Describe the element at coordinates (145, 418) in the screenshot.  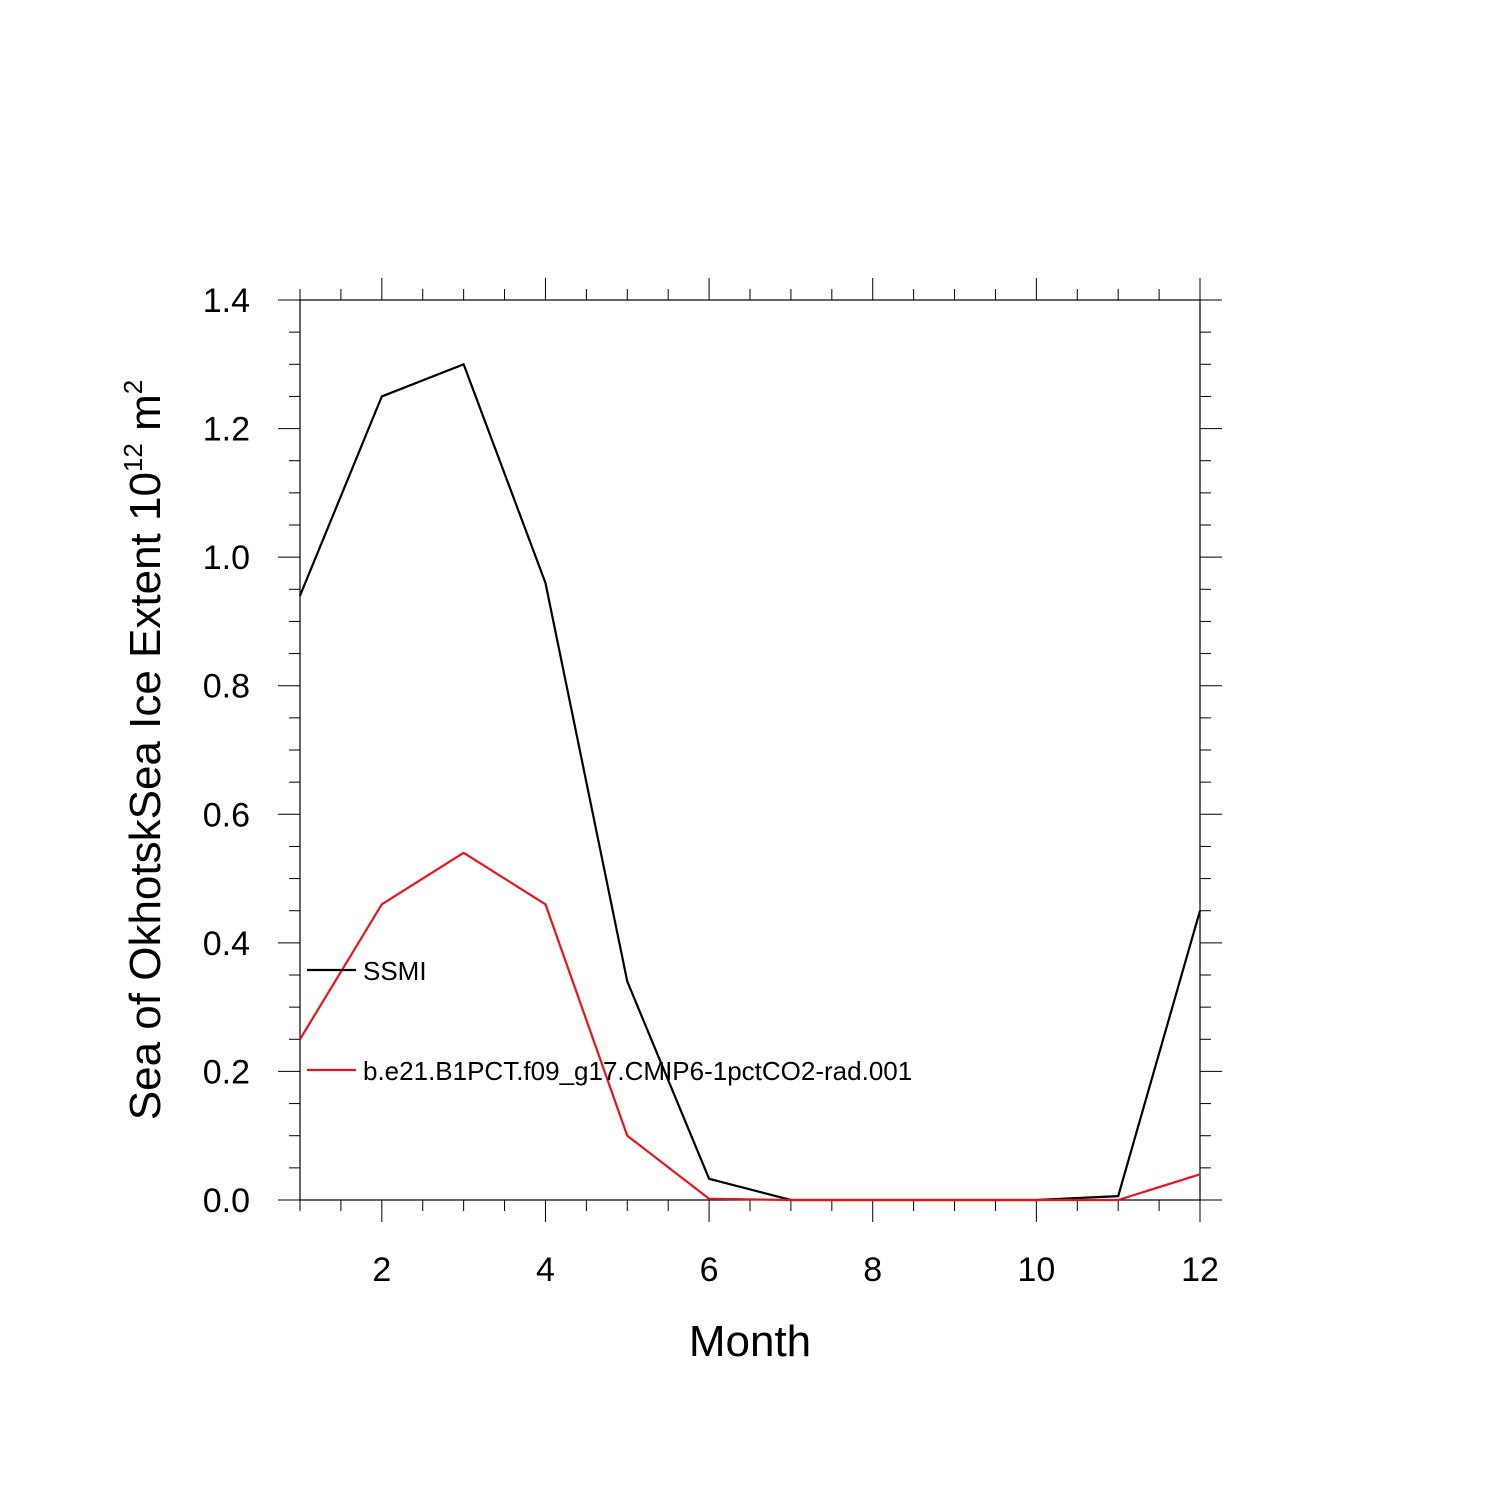
I see `y-axis-label-unit: m` at that location.